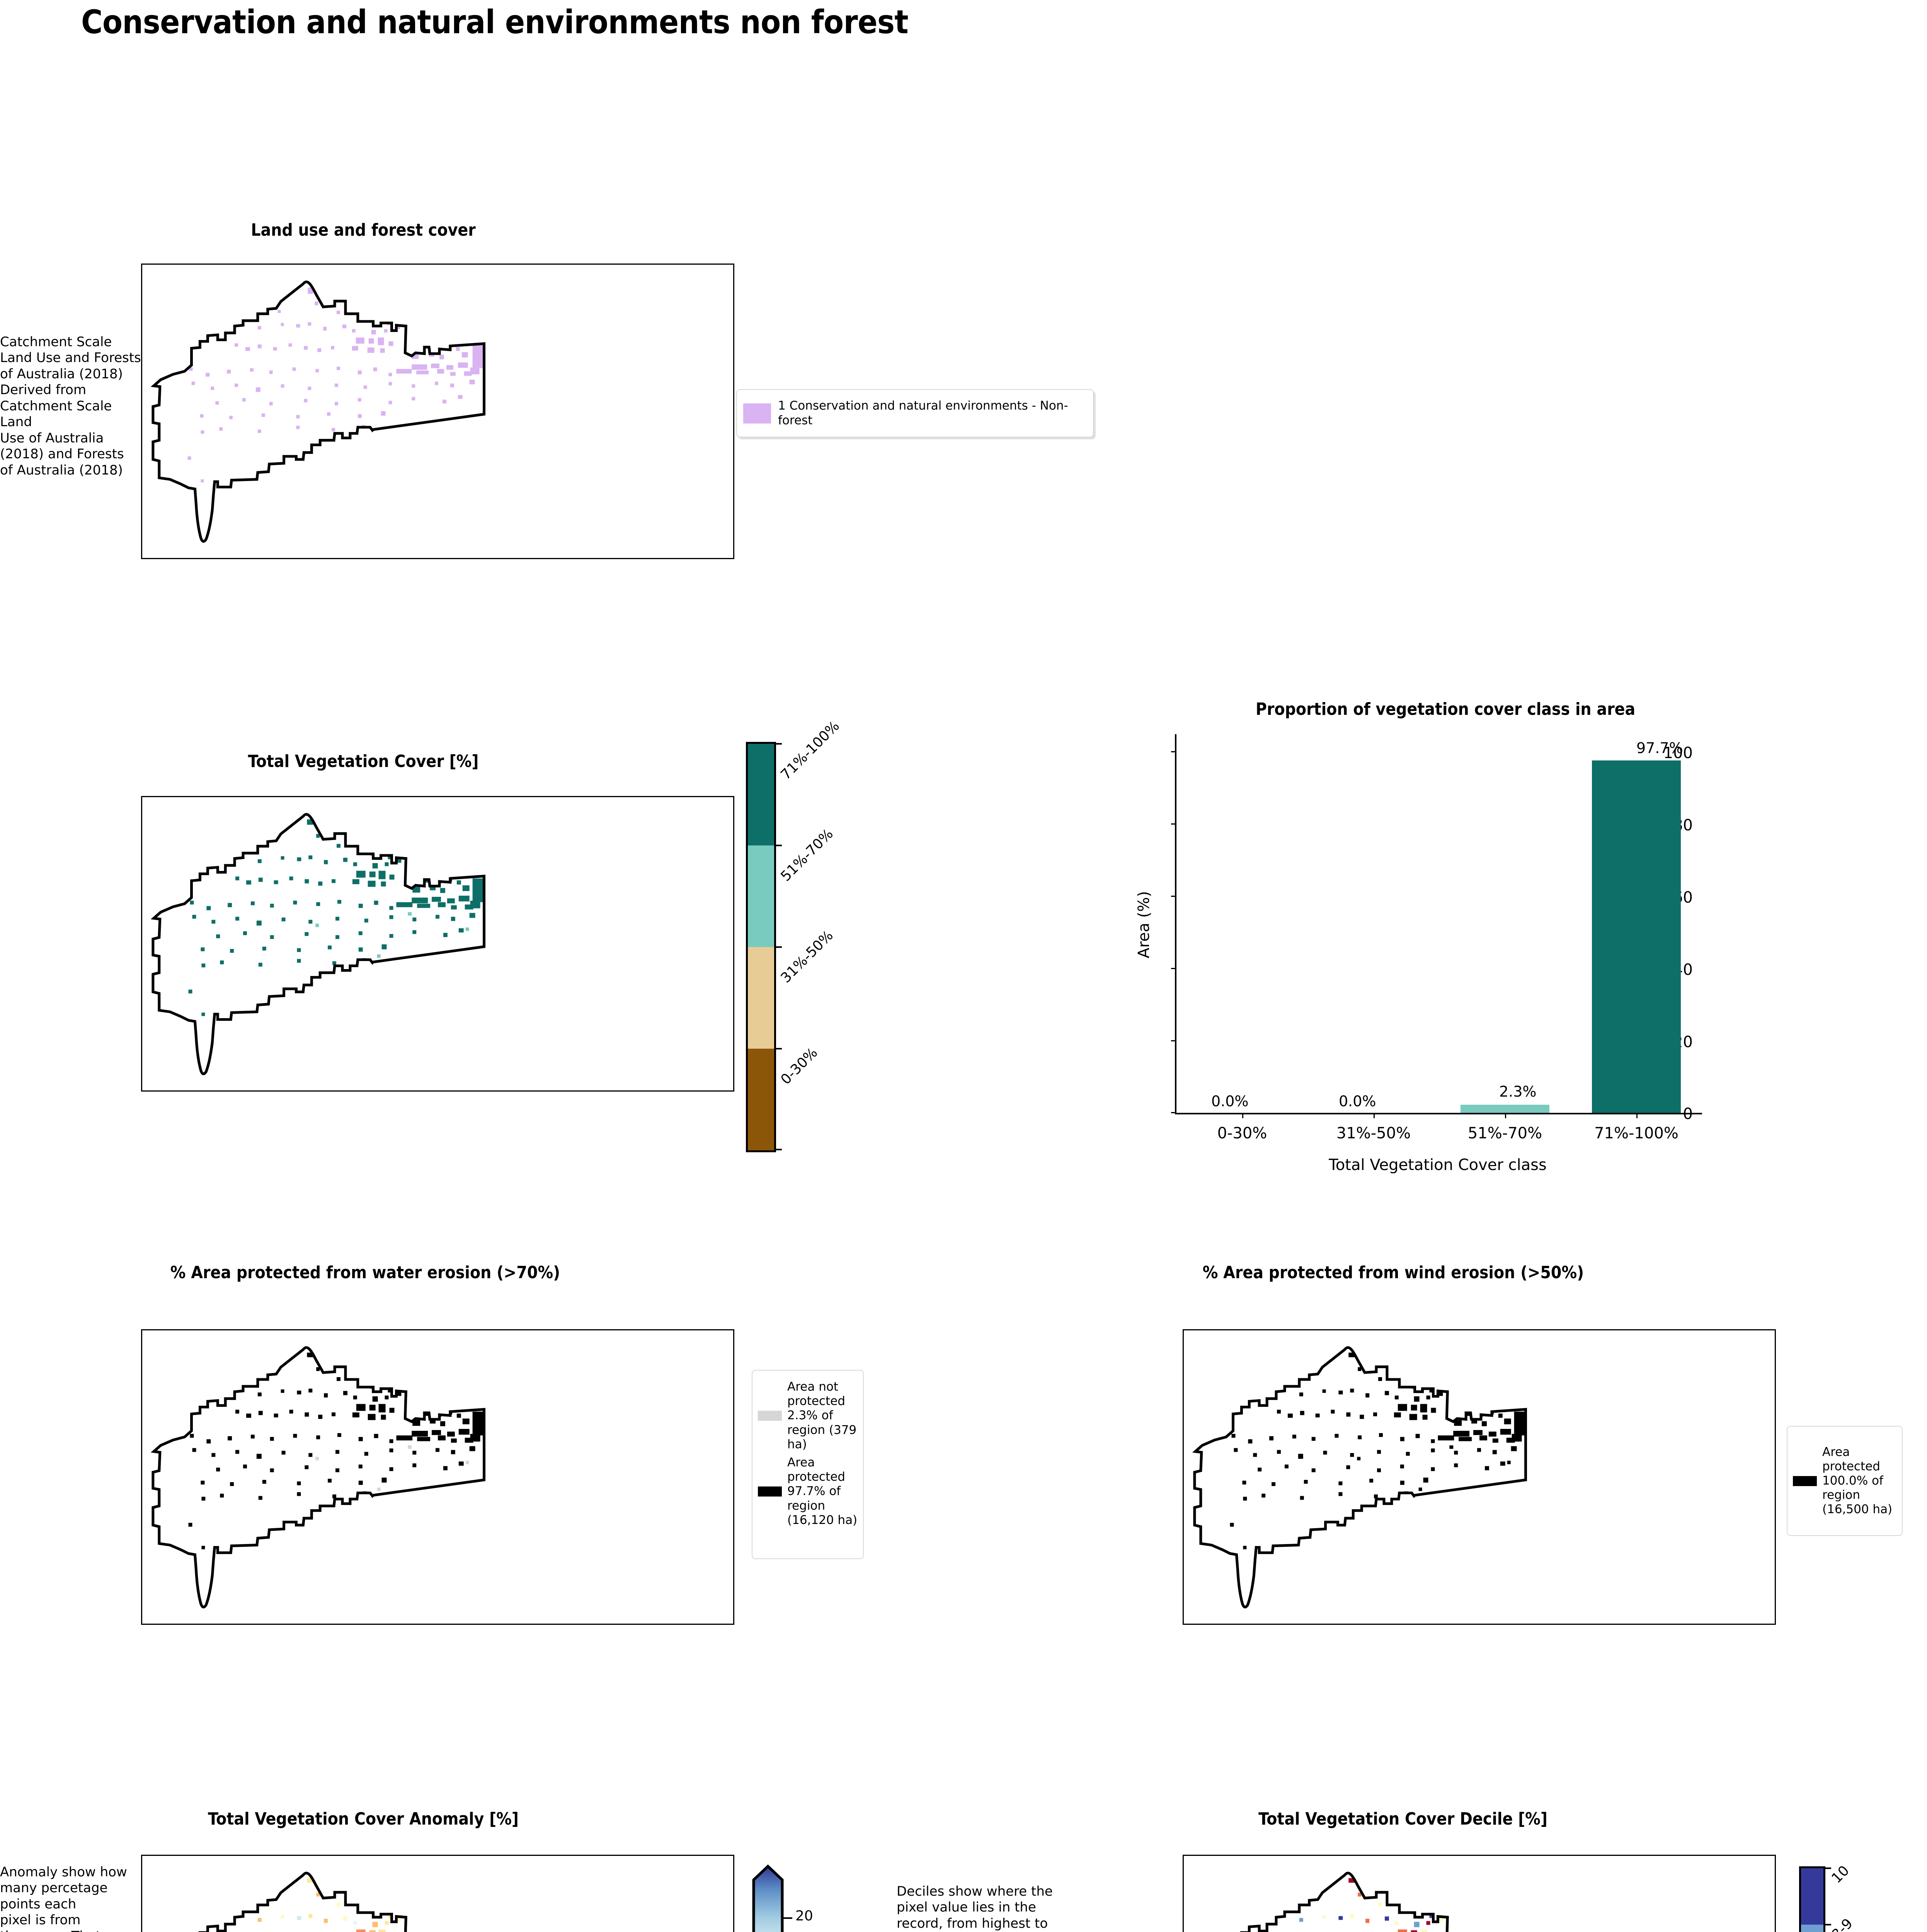 The width and height of the screenshot is (1927, 1932). I want to click on wind-erosion-raster, so click(1378, 1451).